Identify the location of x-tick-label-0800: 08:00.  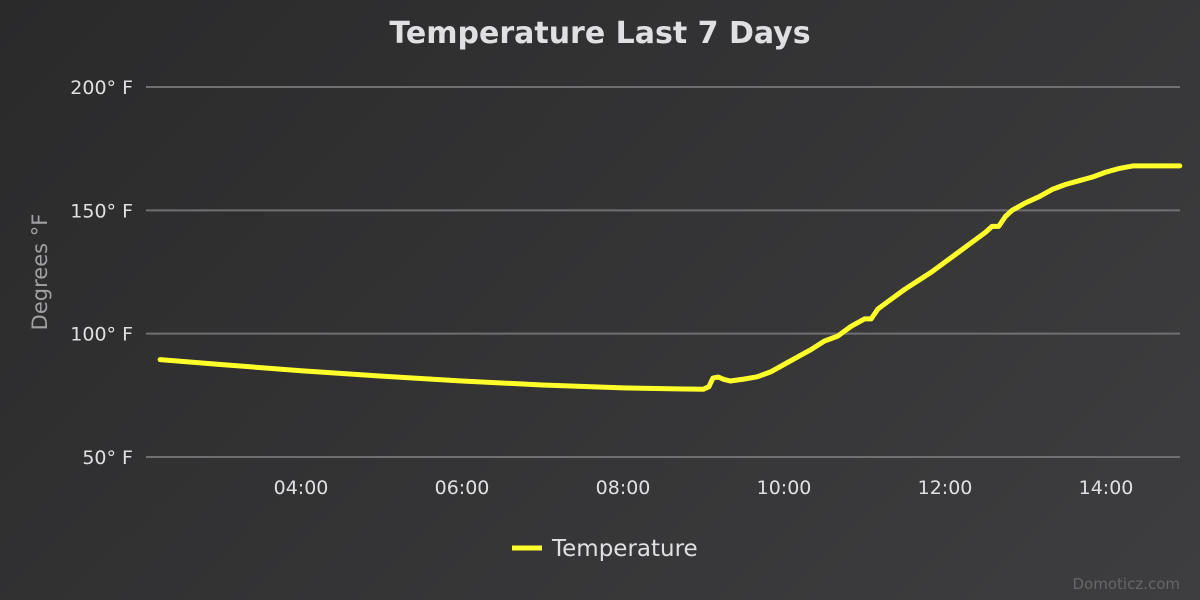
(623, 488).